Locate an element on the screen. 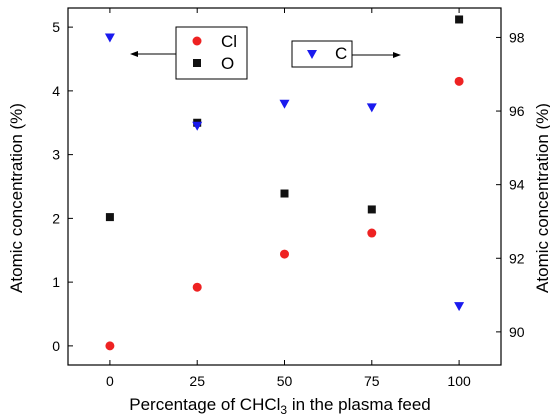 The image size is (550, 418). x-axis-label: Percentage of CHCl3 in the plasma feed is located at coordinates (280, 406).